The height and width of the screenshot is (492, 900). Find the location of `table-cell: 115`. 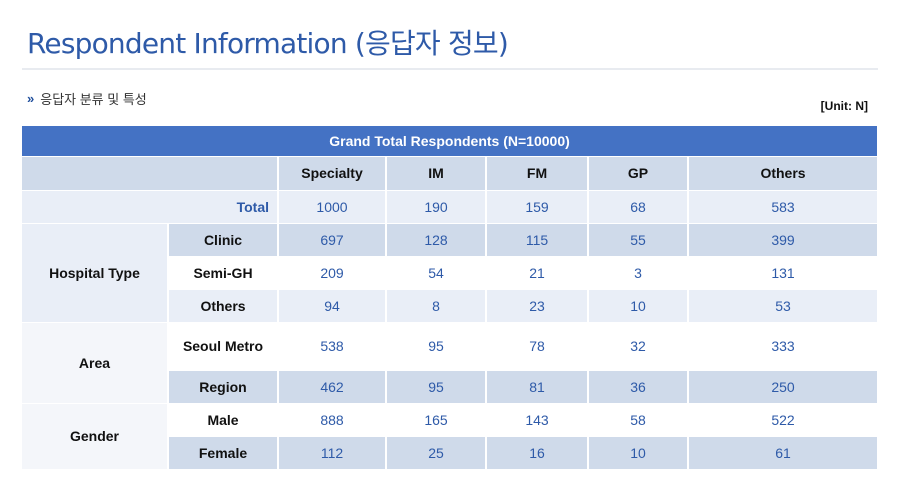

table-cell: 115 is located at coordinates (537, 240).